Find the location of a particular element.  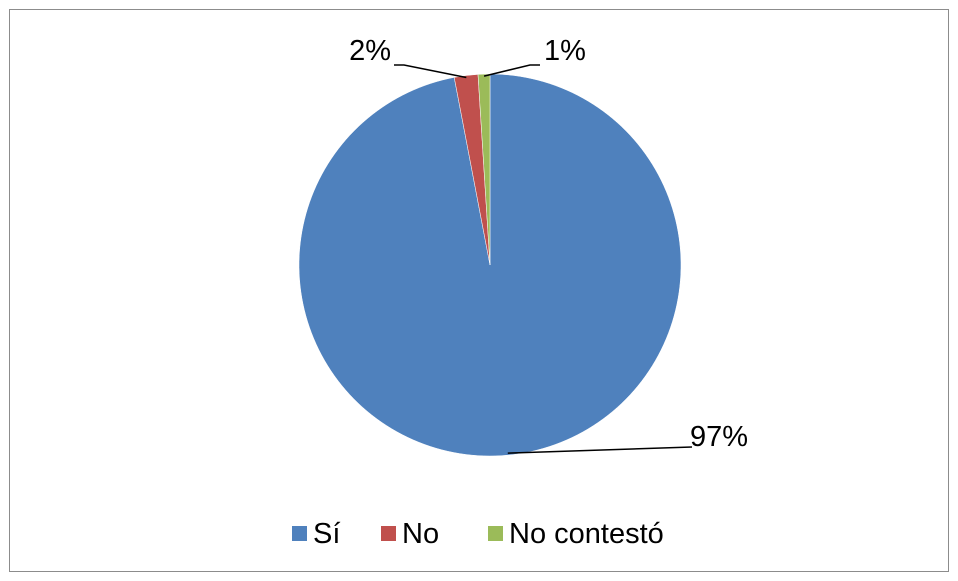

legend-label-si: Sí is located at coordinates (326, 534).